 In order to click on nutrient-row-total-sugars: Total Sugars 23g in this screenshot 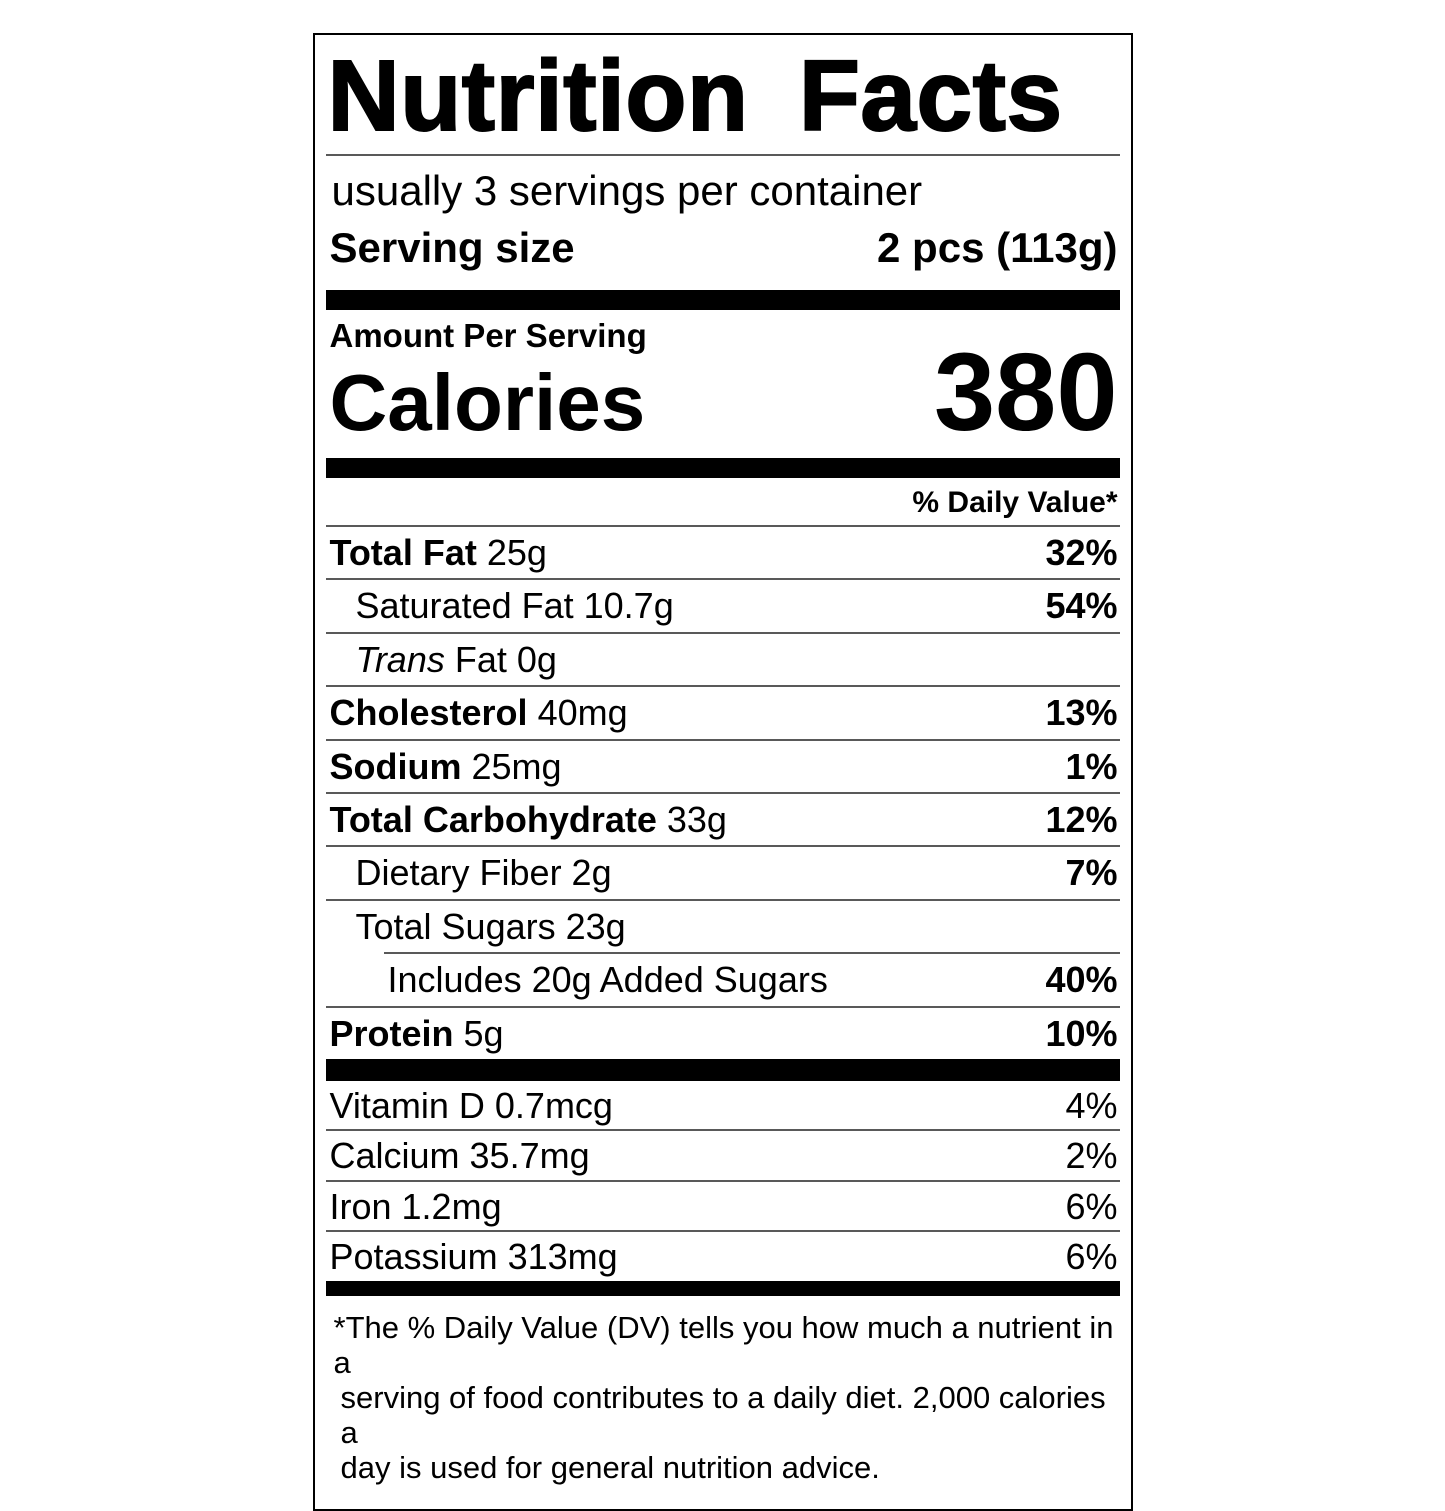, I will do `click(722, 925)`.